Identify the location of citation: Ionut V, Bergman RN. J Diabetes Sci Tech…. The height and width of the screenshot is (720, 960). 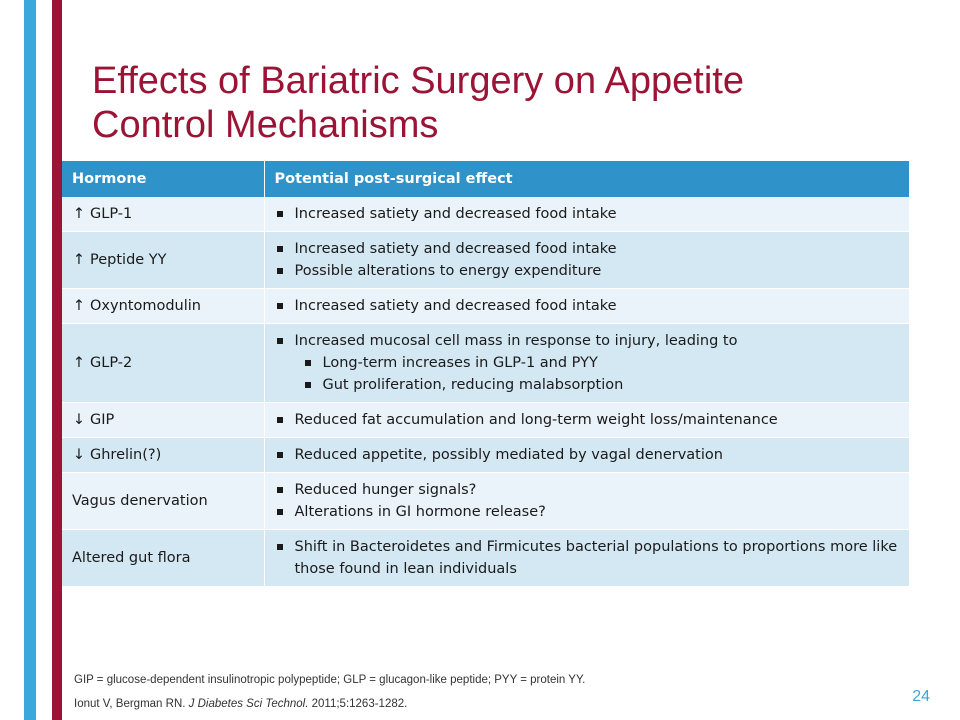
(240, 704).